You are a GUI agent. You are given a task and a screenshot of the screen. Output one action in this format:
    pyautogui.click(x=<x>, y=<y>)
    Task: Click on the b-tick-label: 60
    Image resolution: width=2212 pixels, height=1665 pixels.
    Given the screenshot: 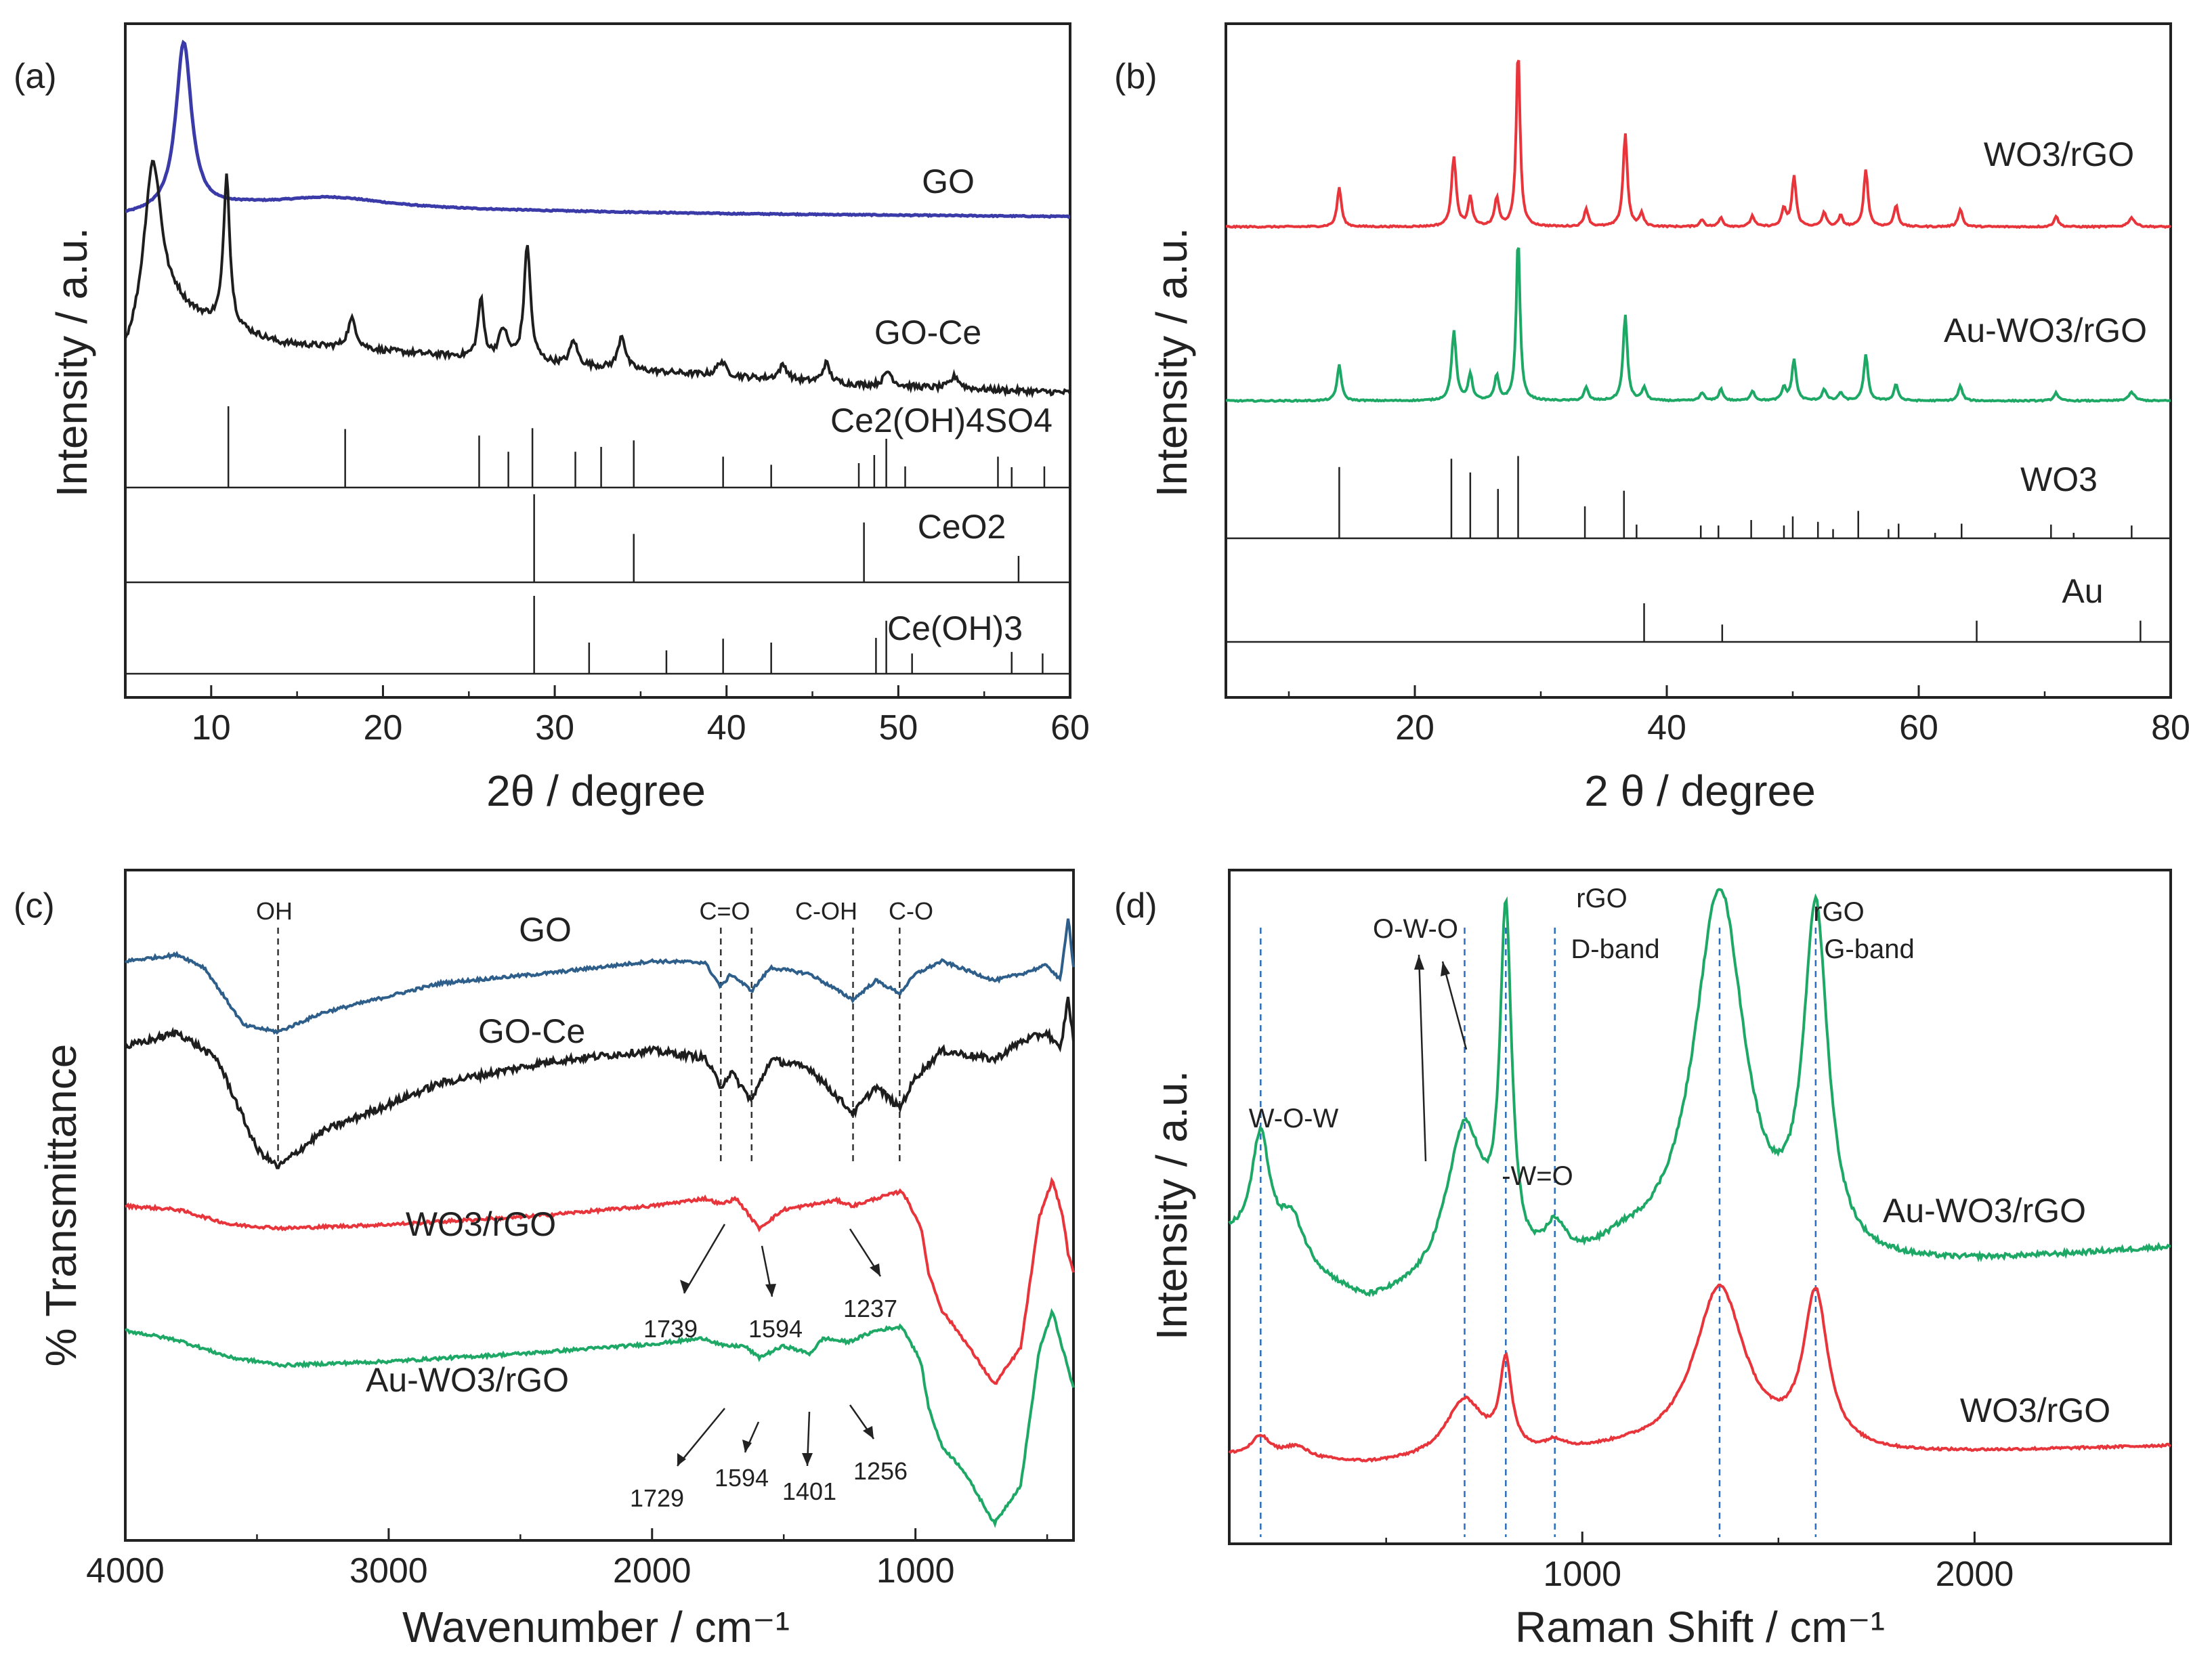 What is the action you would take?
    pyautogui.click(x=1918, y=728)
    